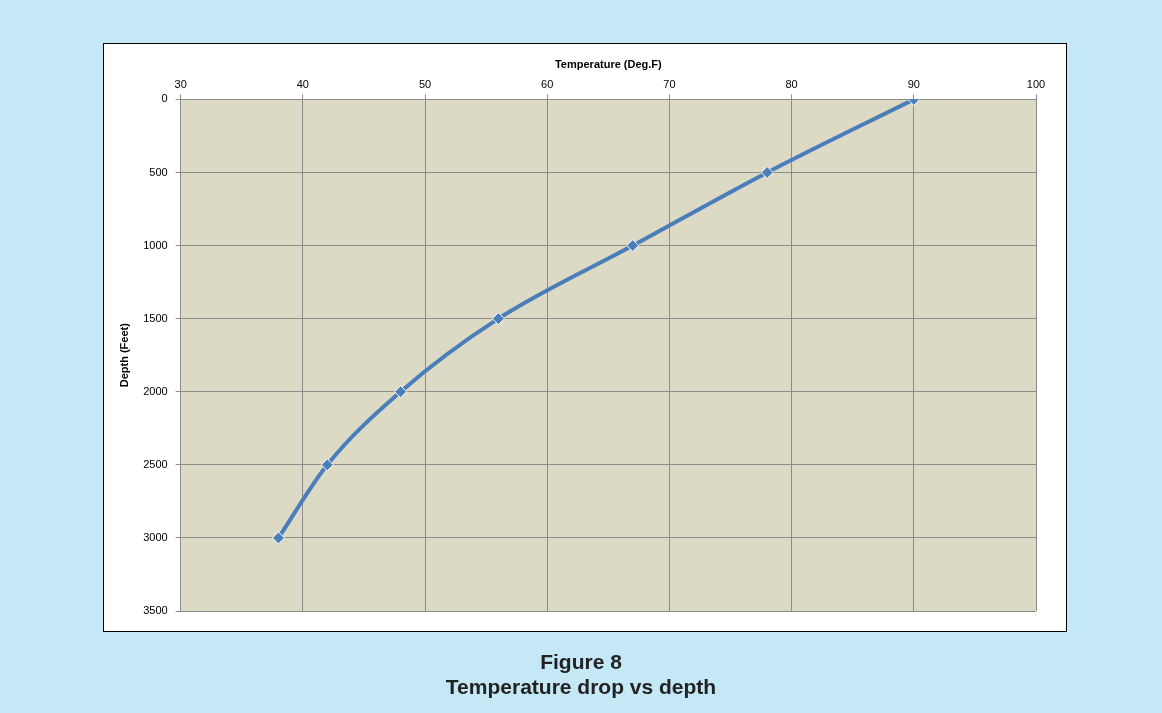 The height and width of the screenshot is (713, 1162). Describe the element at coordinates (155, 390) in the screenshot. I see `y-tick-label: 2000` at that location.